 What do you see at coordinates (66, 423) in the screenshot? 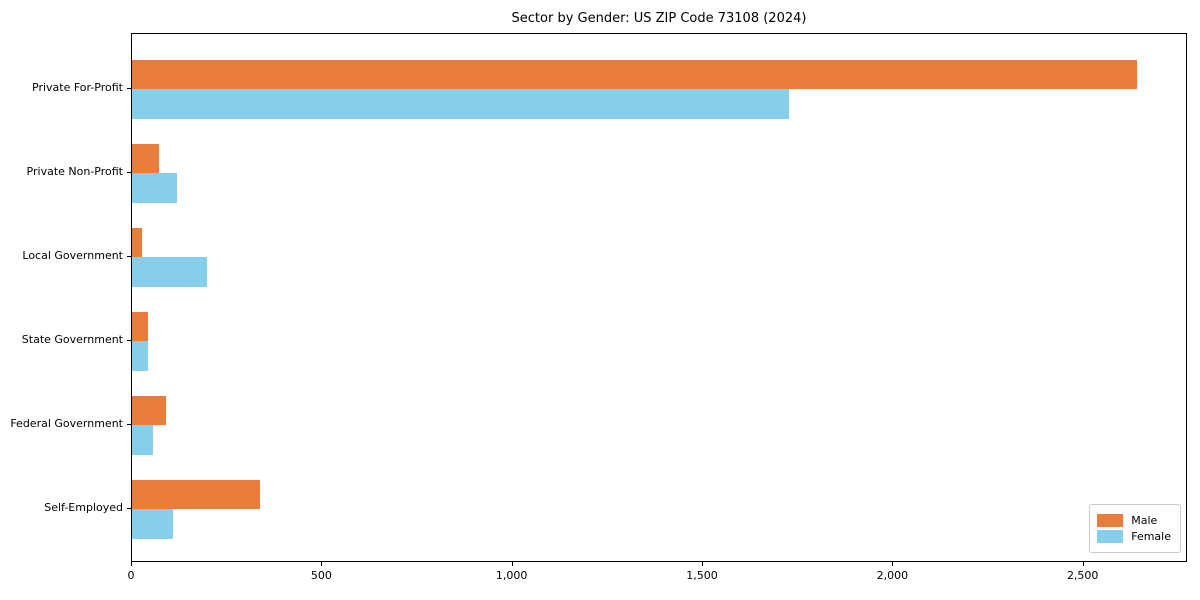
I see `y-tick-label-federal-government: Federal Government` at bounding box center [66, 423].